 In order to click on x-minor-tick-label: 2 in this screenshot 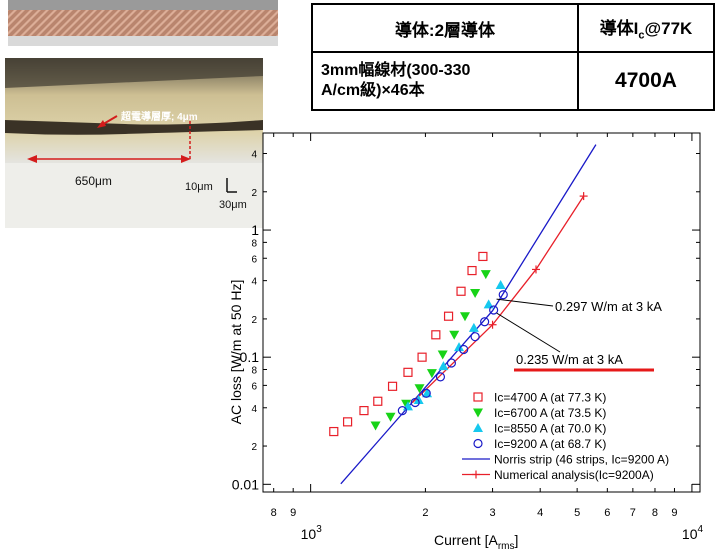, I will do `click(425, 513)`.